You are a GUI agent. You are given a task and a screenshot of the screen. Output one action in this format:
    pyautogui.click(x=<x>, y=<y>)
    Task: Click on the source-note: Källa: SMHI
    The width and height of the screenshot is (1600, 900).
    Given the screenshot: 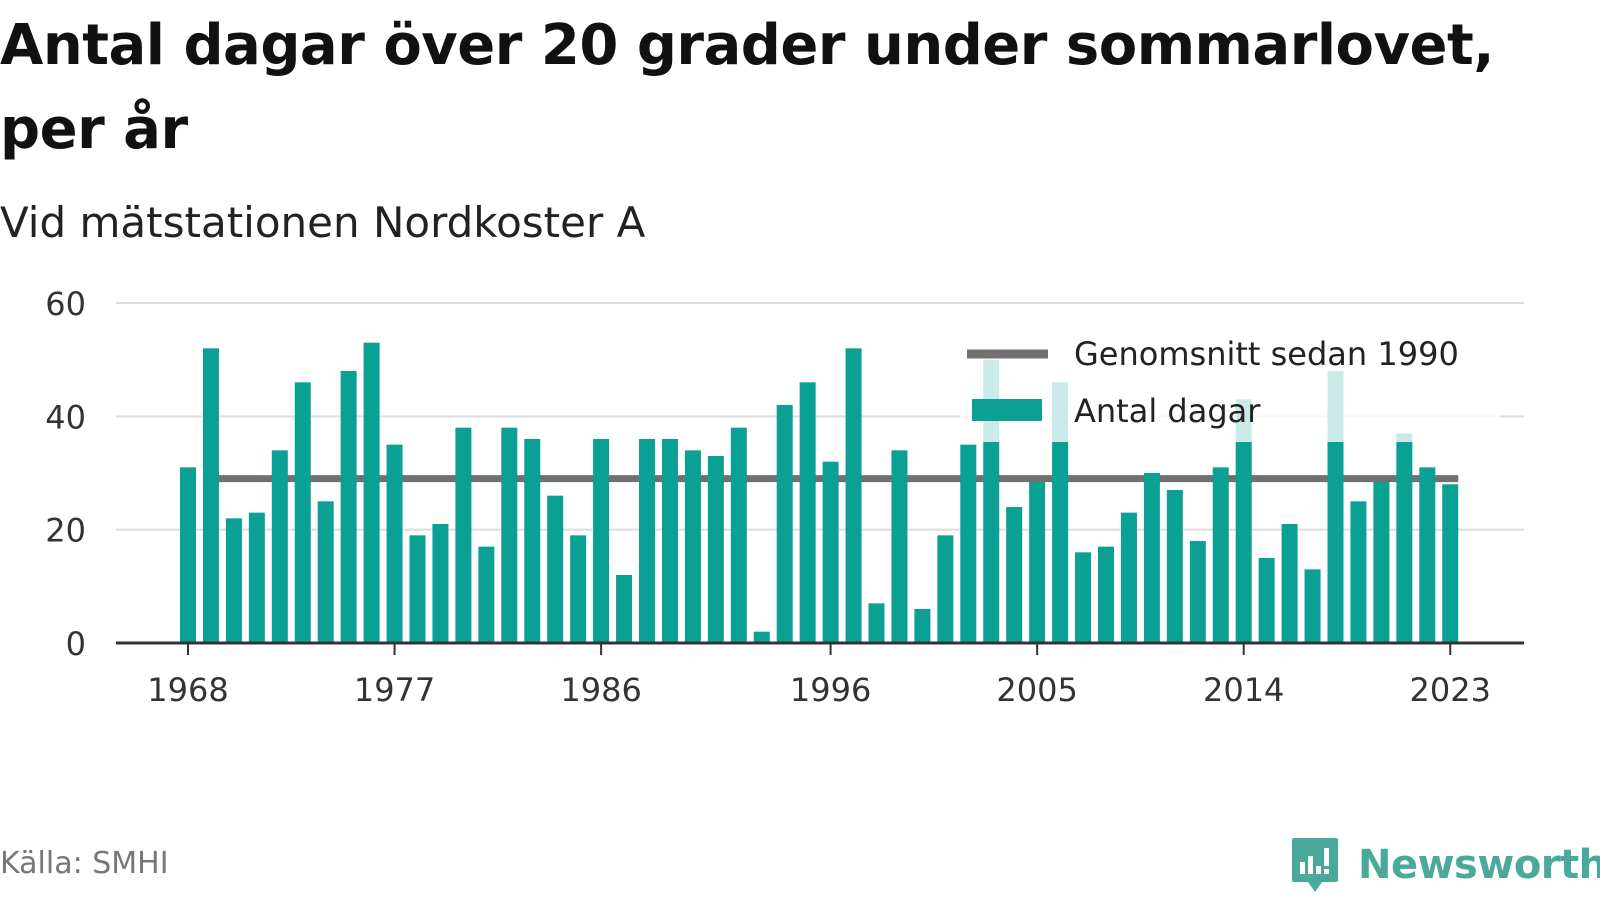 What is the action you would take?
    pyautogui.click(x=84, y=863)
    